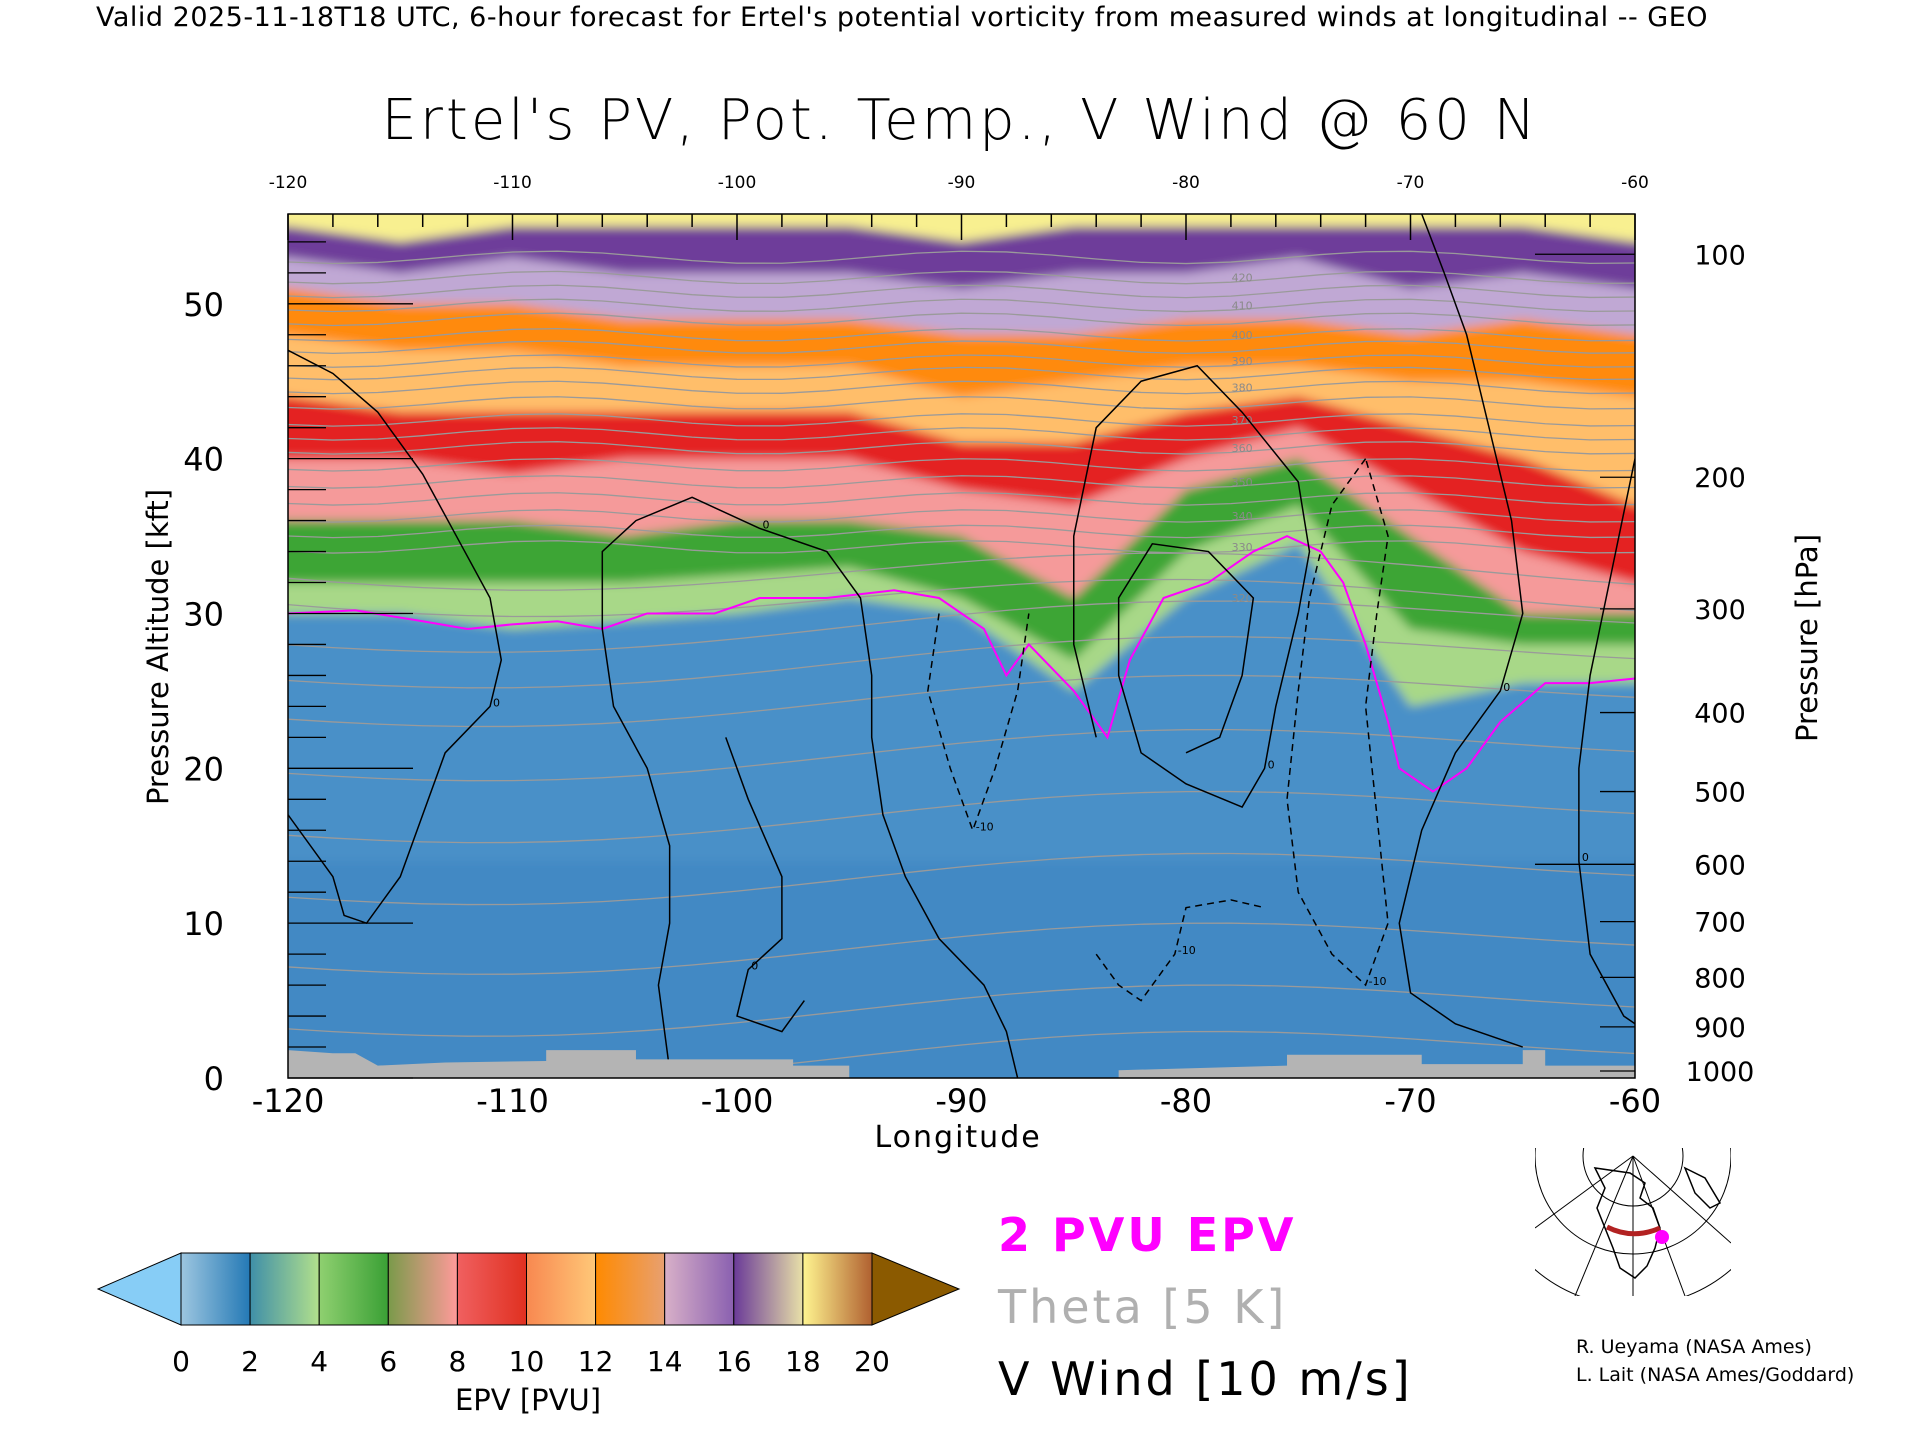 Image resolution: width=1920 pixels, height=1440 pixels. I want to click on y2-axis-label: Pressure [hPa], so click(1807, 637).